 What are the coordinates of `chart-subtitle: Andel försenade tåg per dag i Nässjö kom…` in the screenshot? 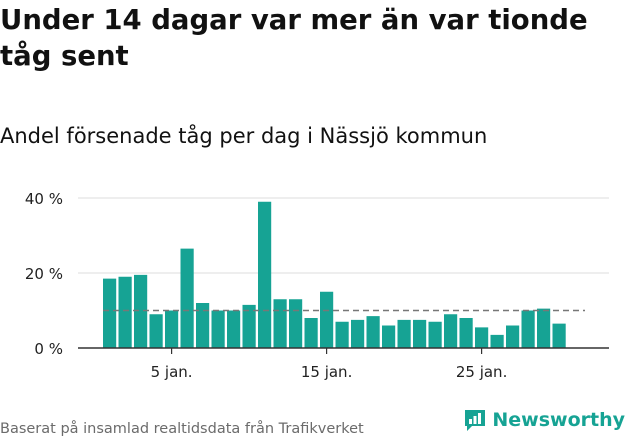 It's located at (244, 136).